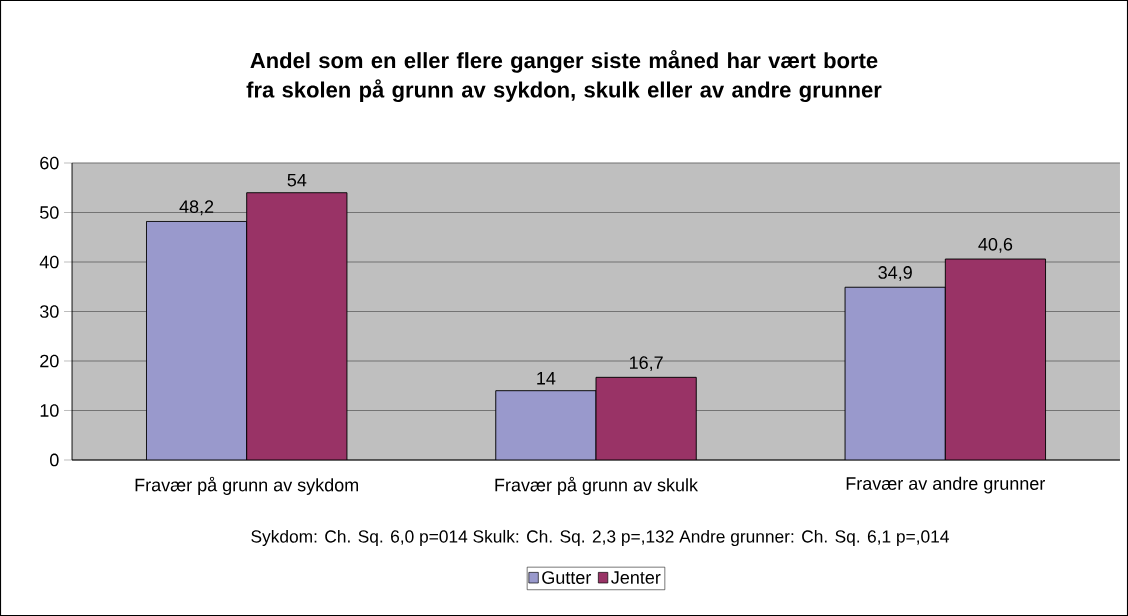 The height and width of the screenshot is (616, 1128). Describe the element at coordinates (567, 577) in the screenshot. I see `legend-label: Gutter` at that location.